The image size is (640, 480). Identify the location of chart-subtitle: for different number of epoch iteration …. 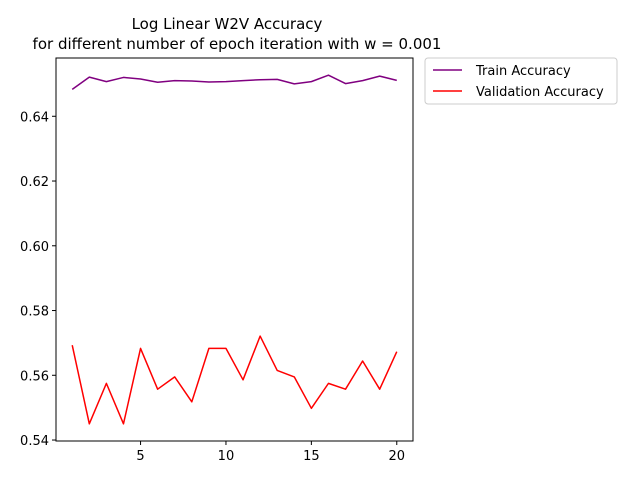
(237, 44).